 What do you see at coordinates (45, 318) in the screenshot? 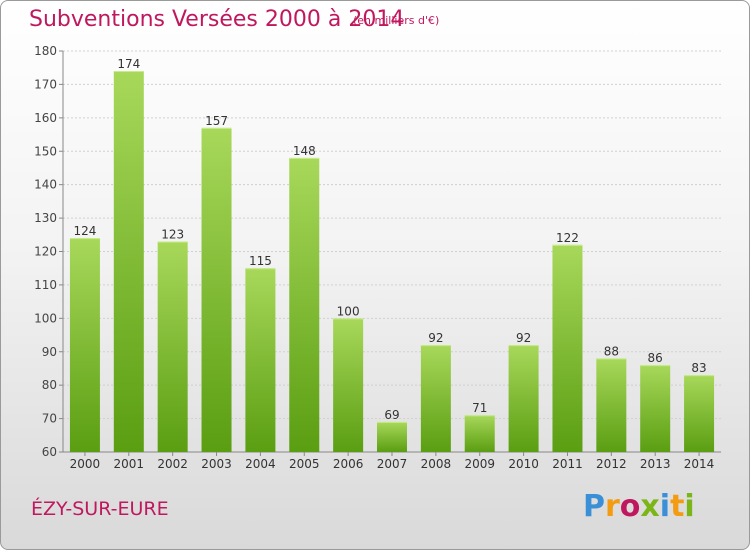
I see `y-tick-label: 100` at bounding box center [45, 318].